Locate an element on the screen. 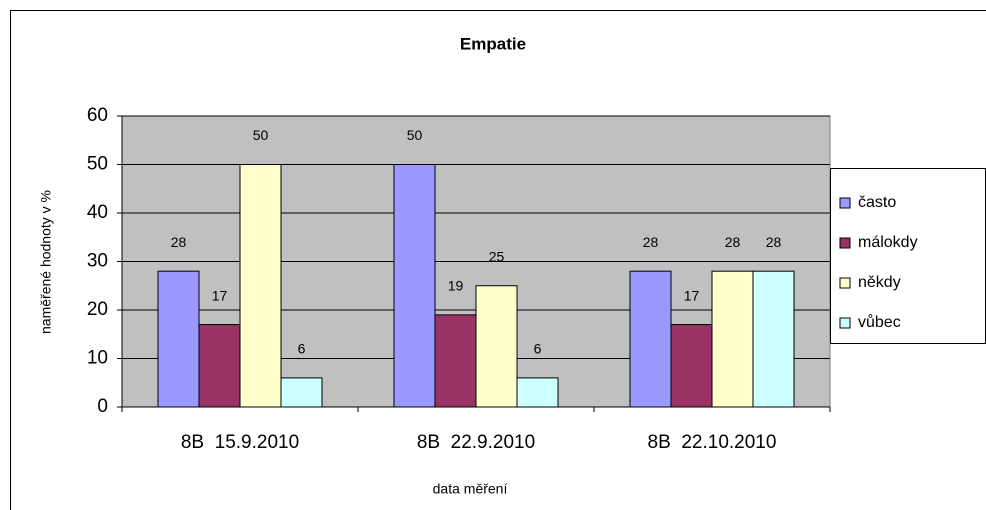 The width and height of the screenshot is (986, 510). y-tick-label: 40 is located at coordinates (97, 212).